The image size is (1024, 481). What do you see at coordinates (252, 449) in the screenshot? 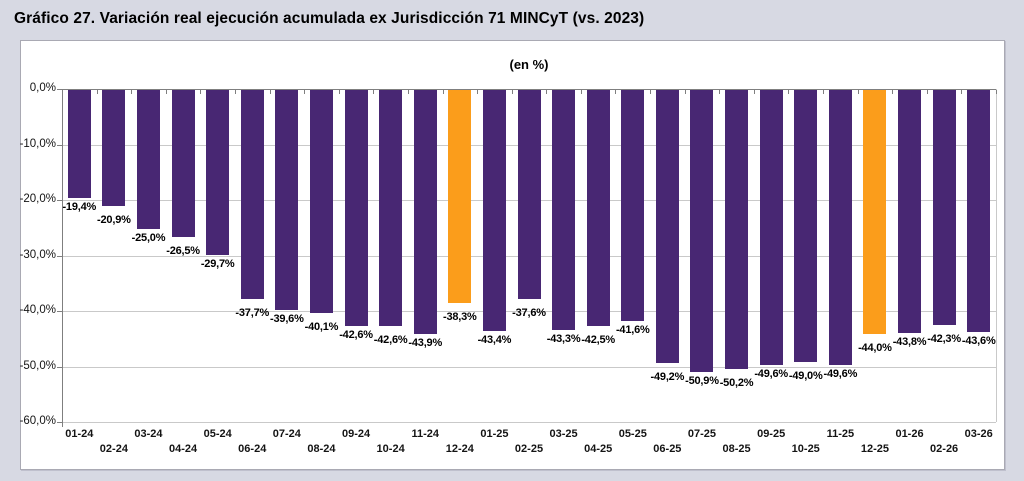
I see `x-tick-label: 06-24` at bounding box center [252, 449].